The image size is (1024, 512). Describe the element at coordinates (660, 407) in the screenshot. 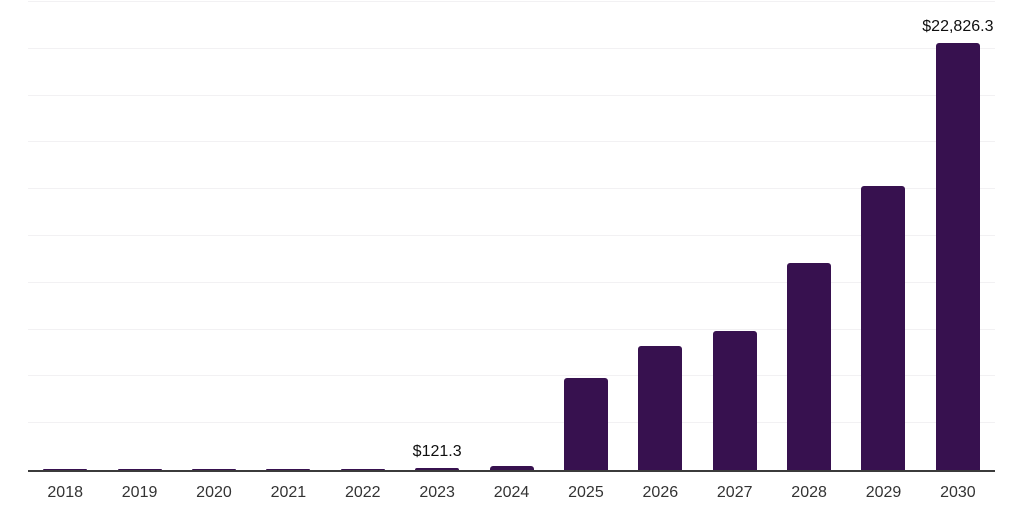

I see `bar-2026` at that location.